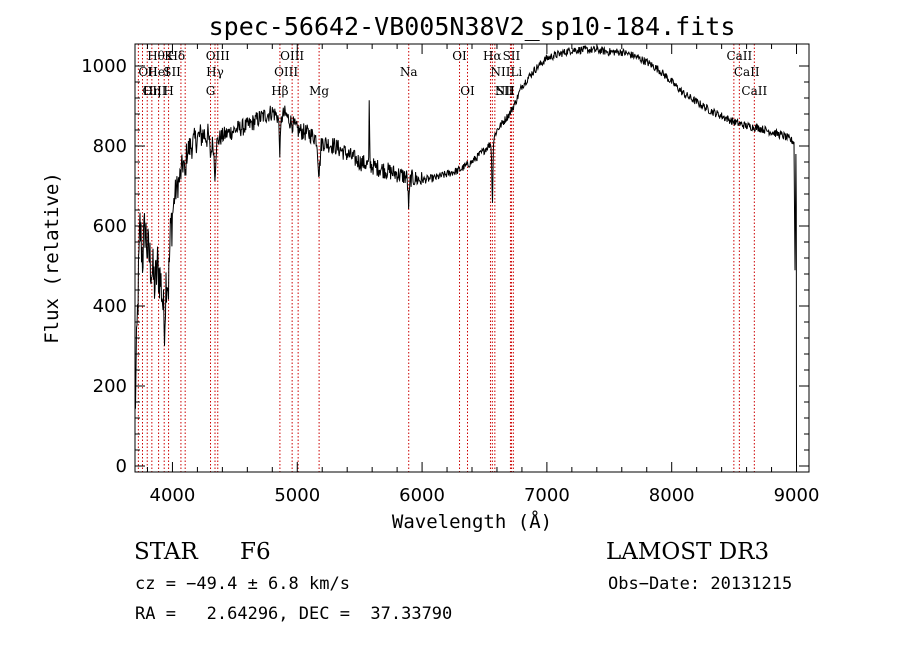  Describe the element at coordinates (294, 614) in the screenshot. I see `sky-coordinates: RA = 2.64296, DEC = 37.33790` at that location.